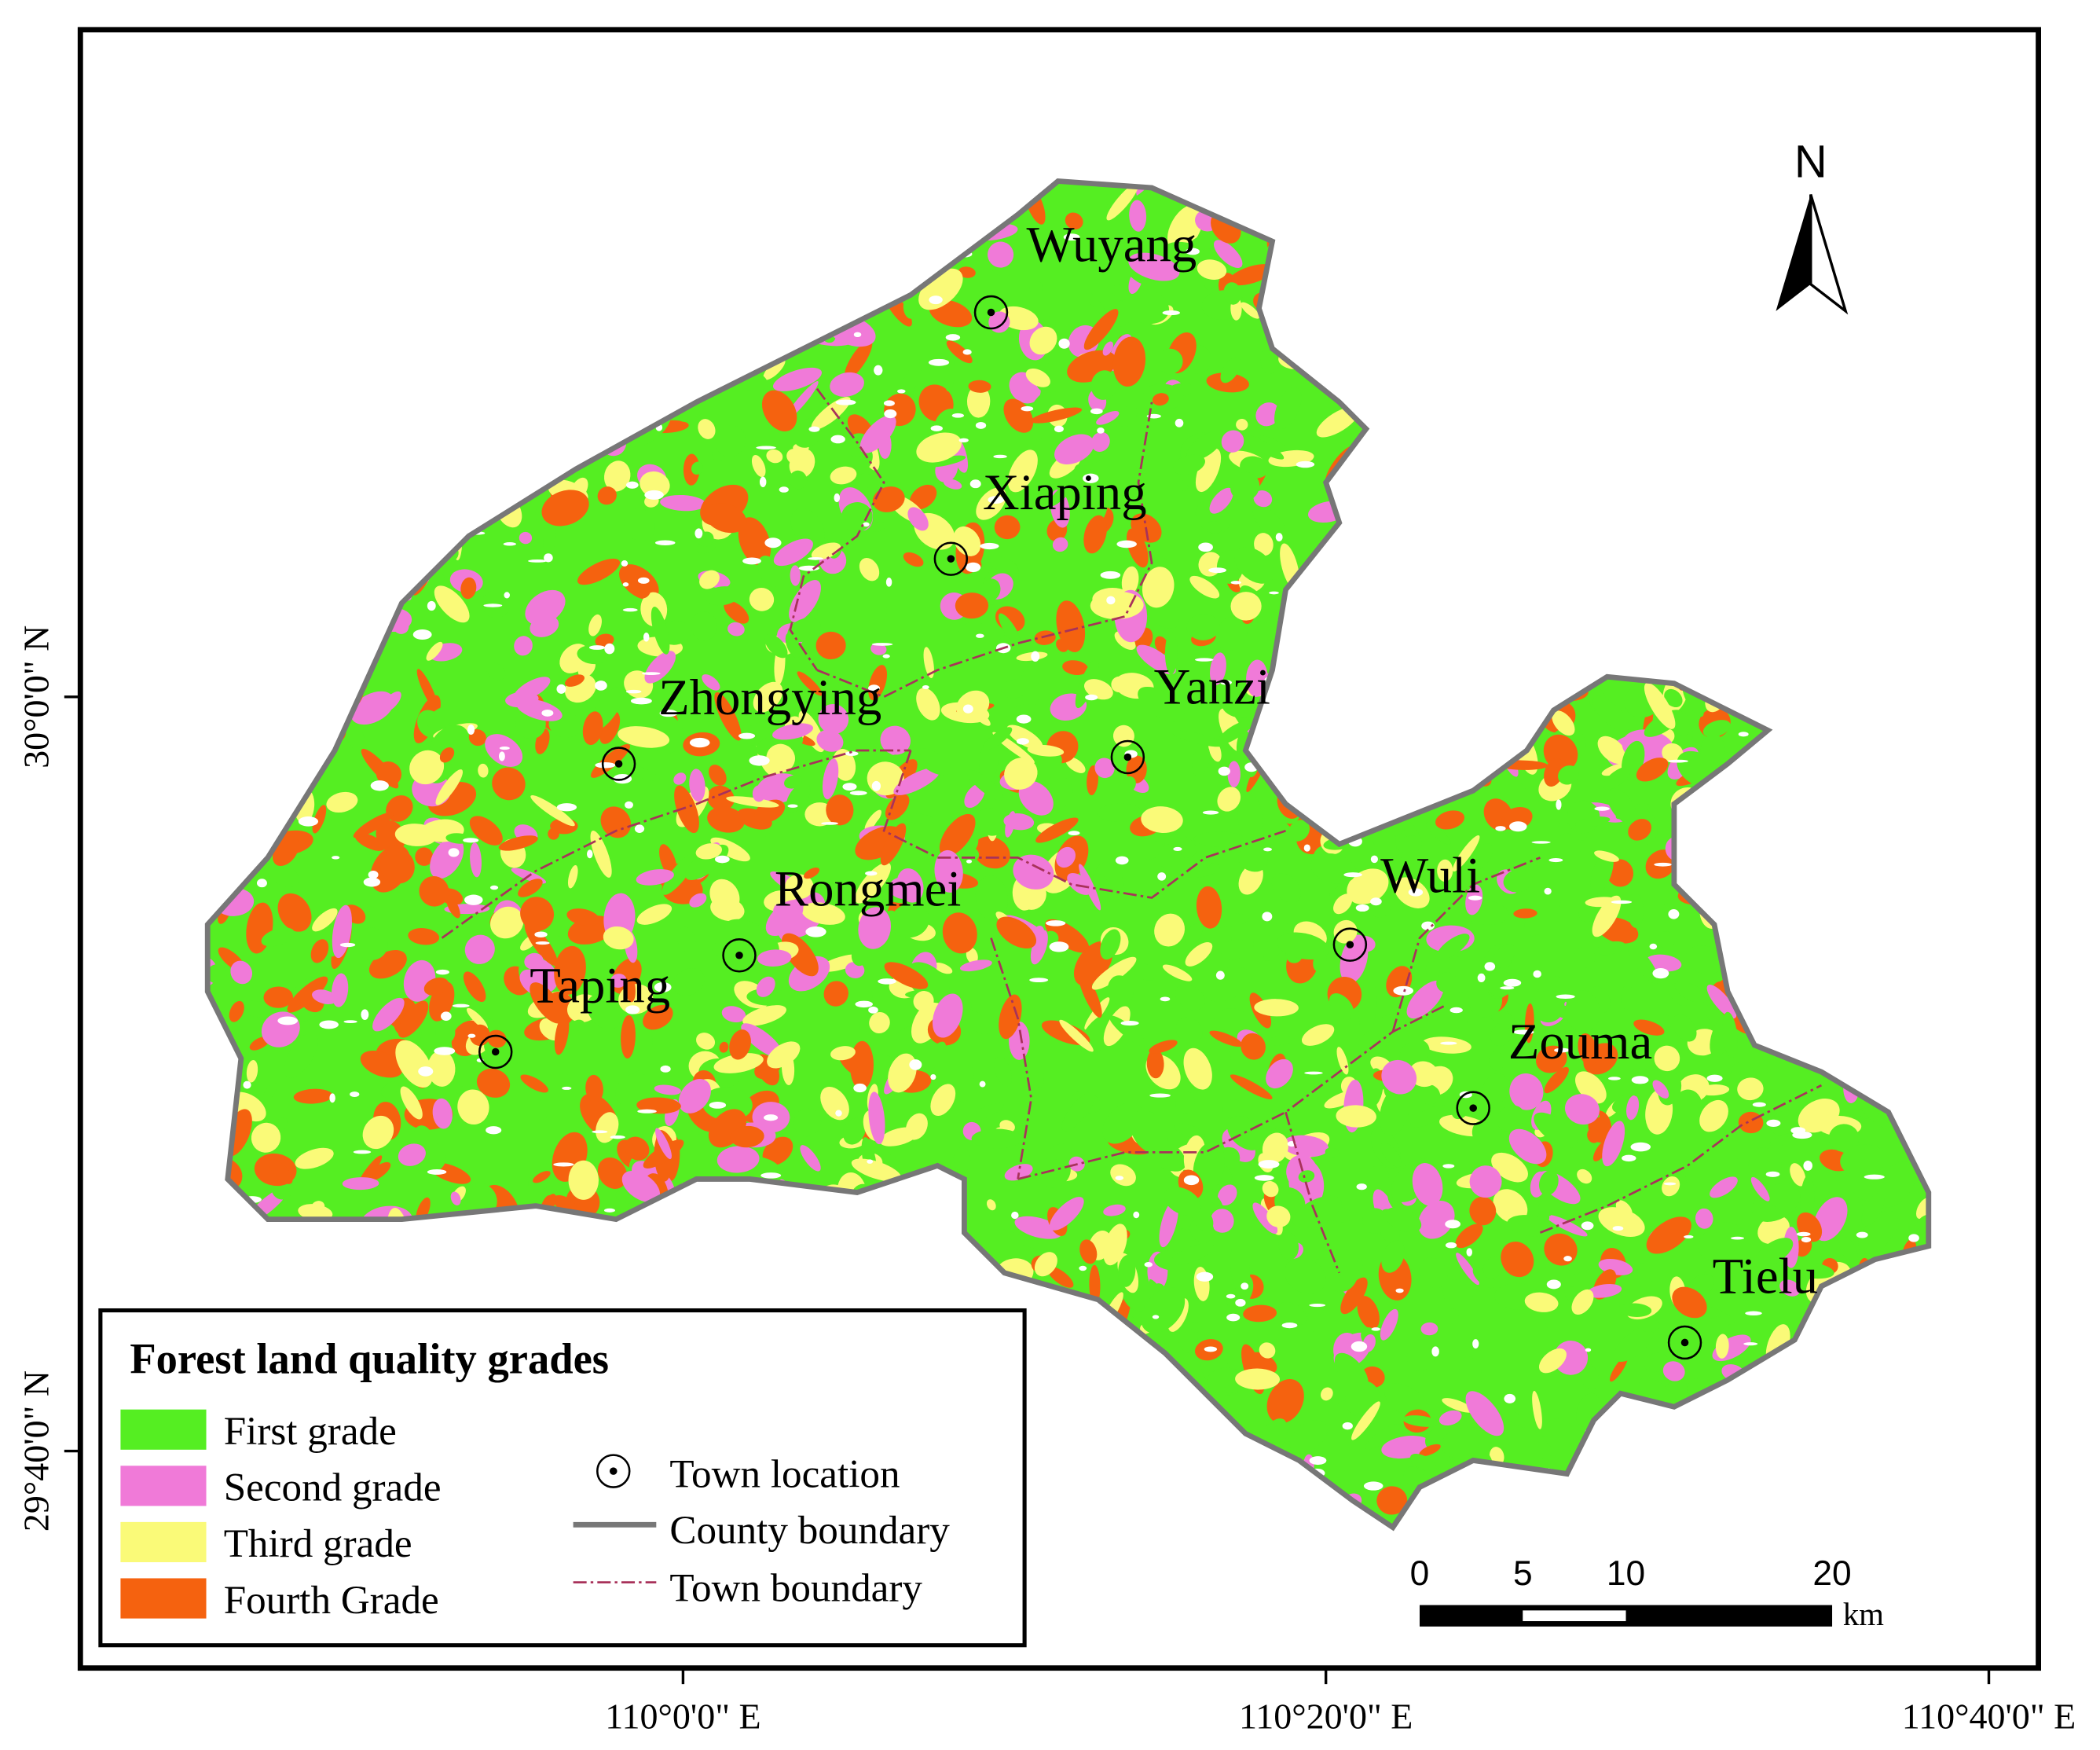 The image size is (2100, 1750). I want to click on legend-label: Second grade, so click(333, 1488).